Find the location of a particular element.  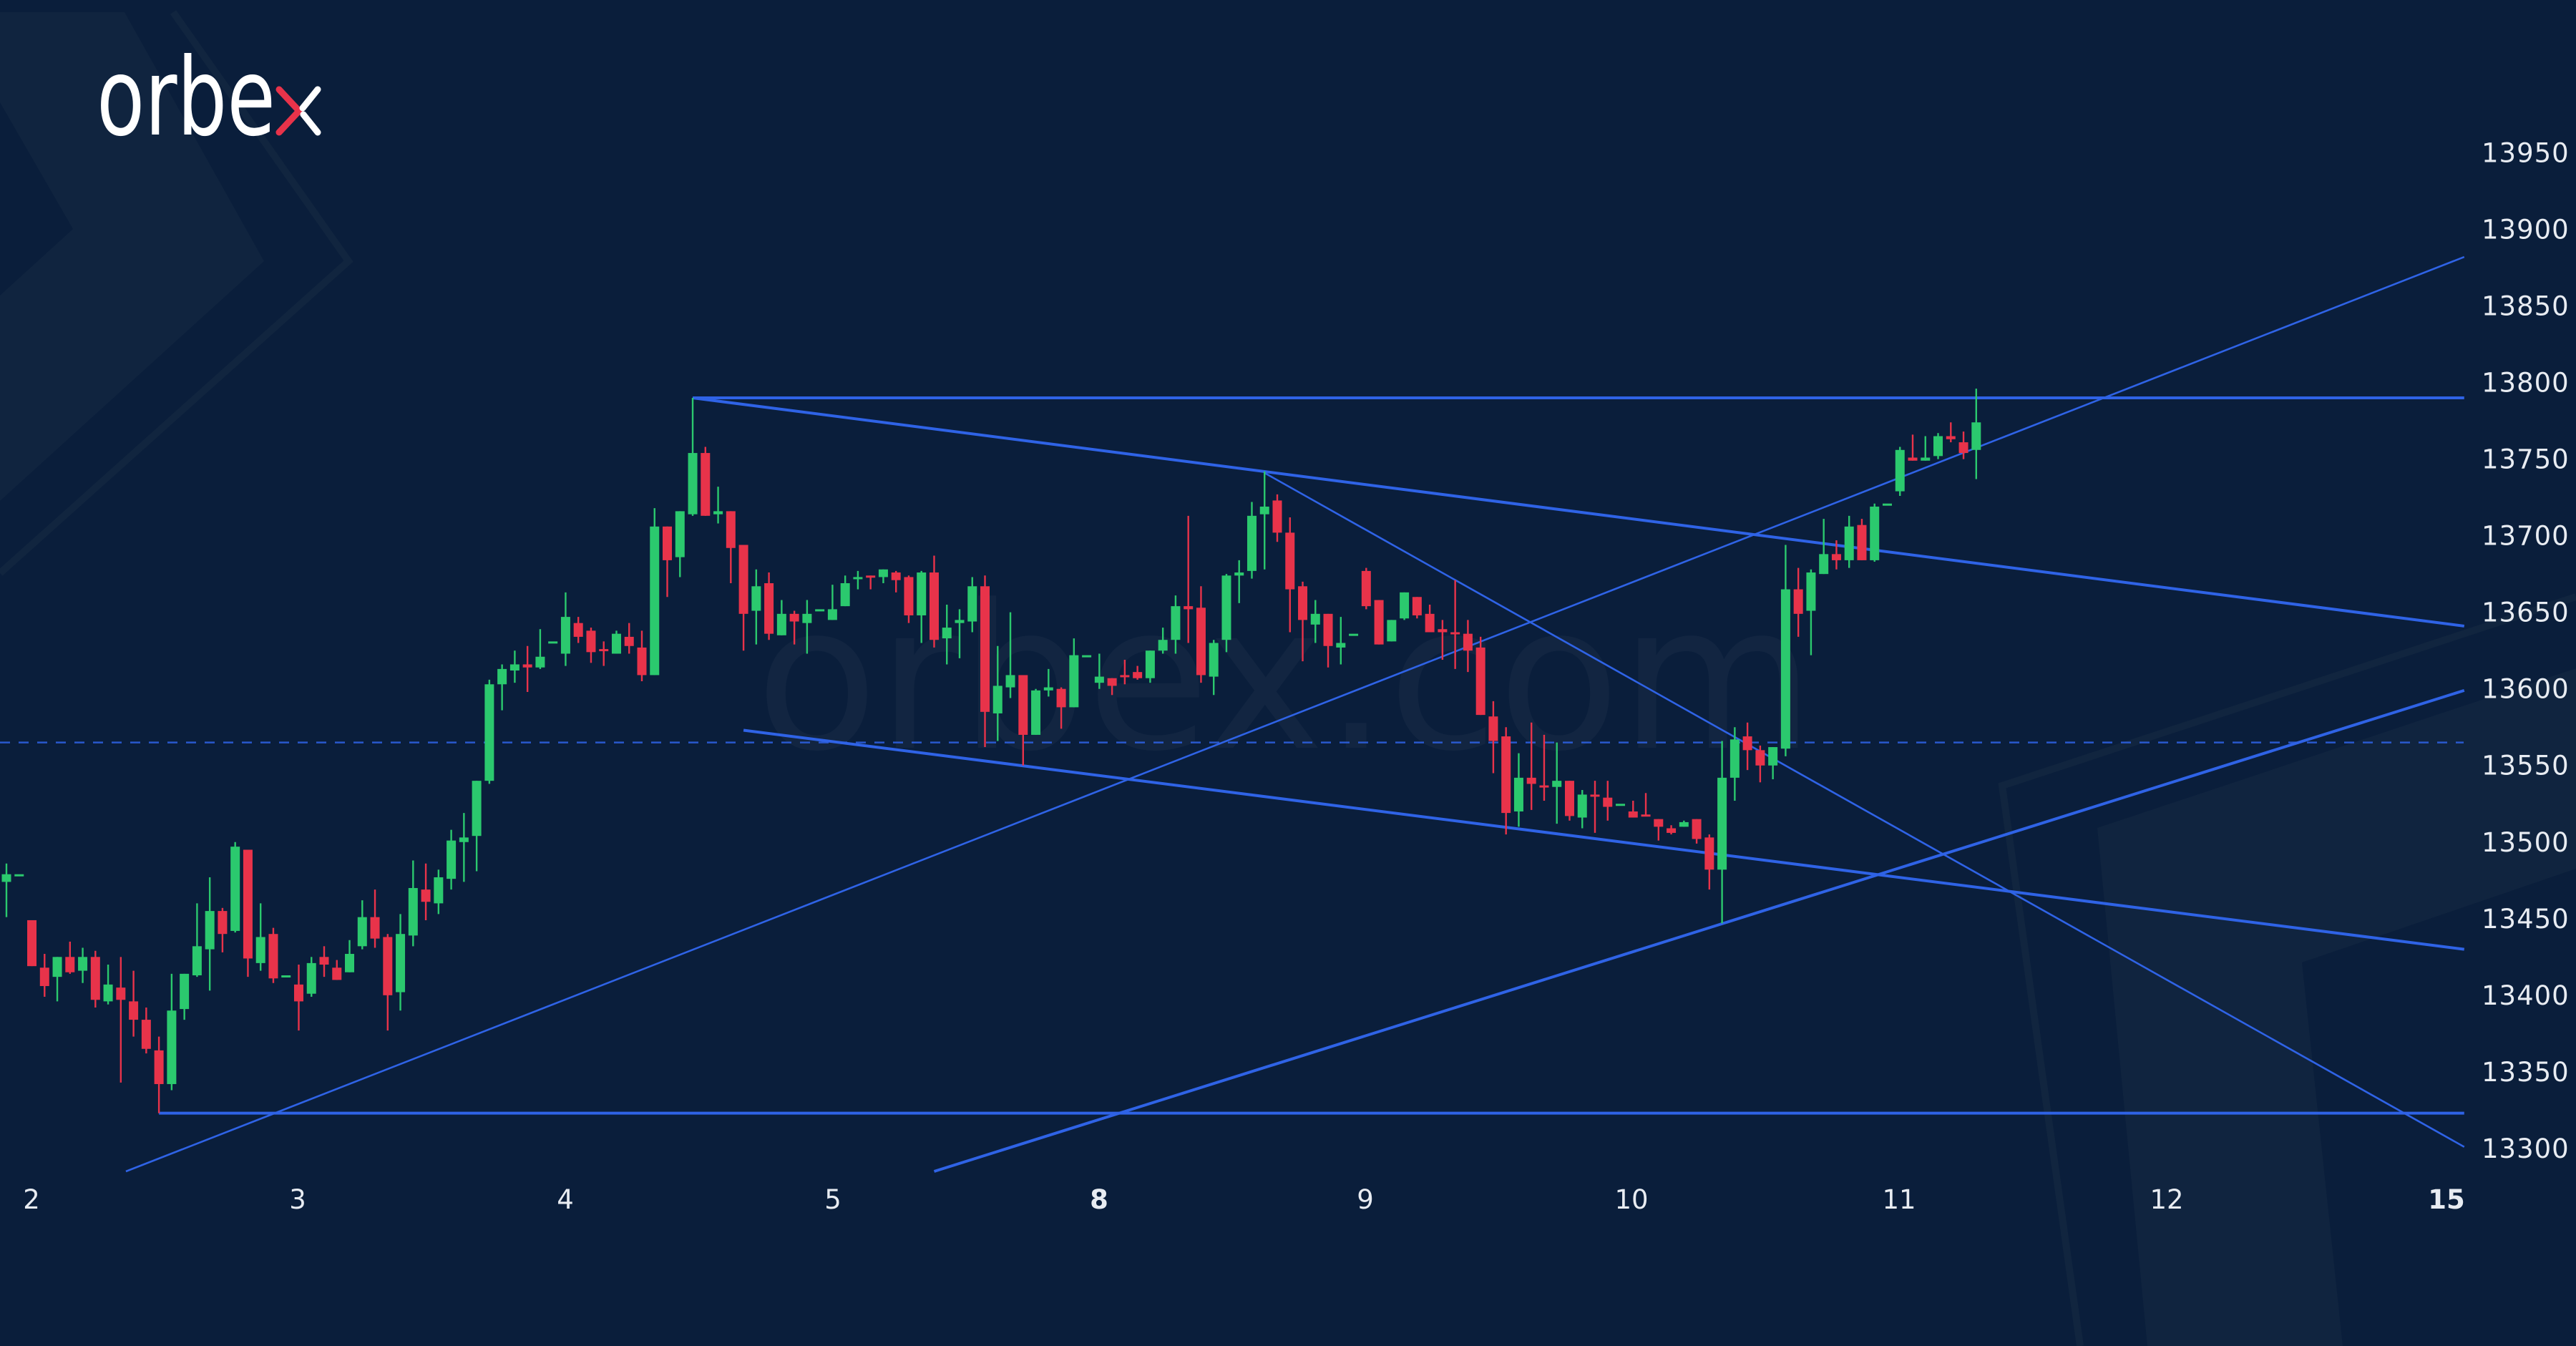

price-tick-label: 13550 is located at coordinates (2526, 766).